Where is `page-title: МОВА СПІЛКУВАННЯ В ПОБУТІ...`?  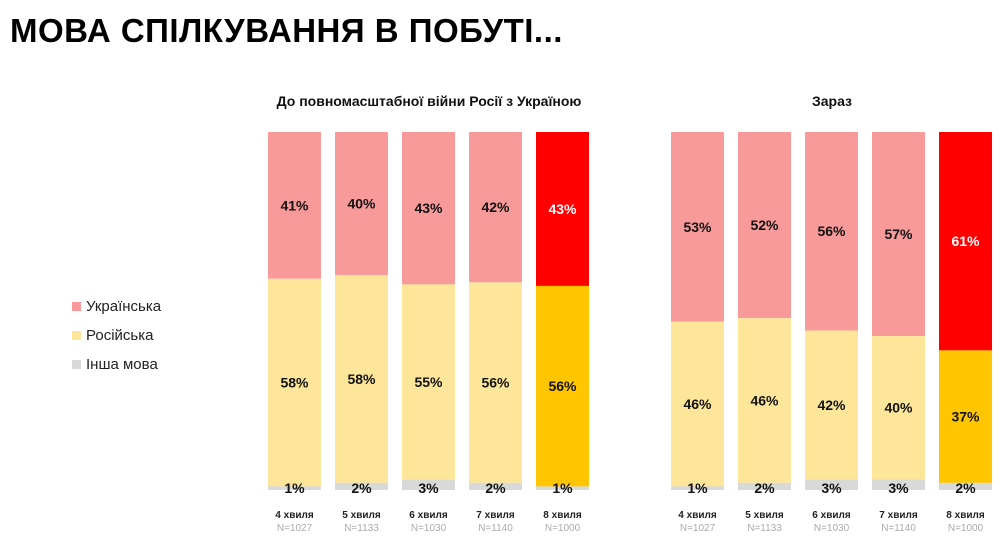
page-title: МОВА СПІЛКУВАННЯ В ПОБУТІ... is located at coordinates (286, 30).